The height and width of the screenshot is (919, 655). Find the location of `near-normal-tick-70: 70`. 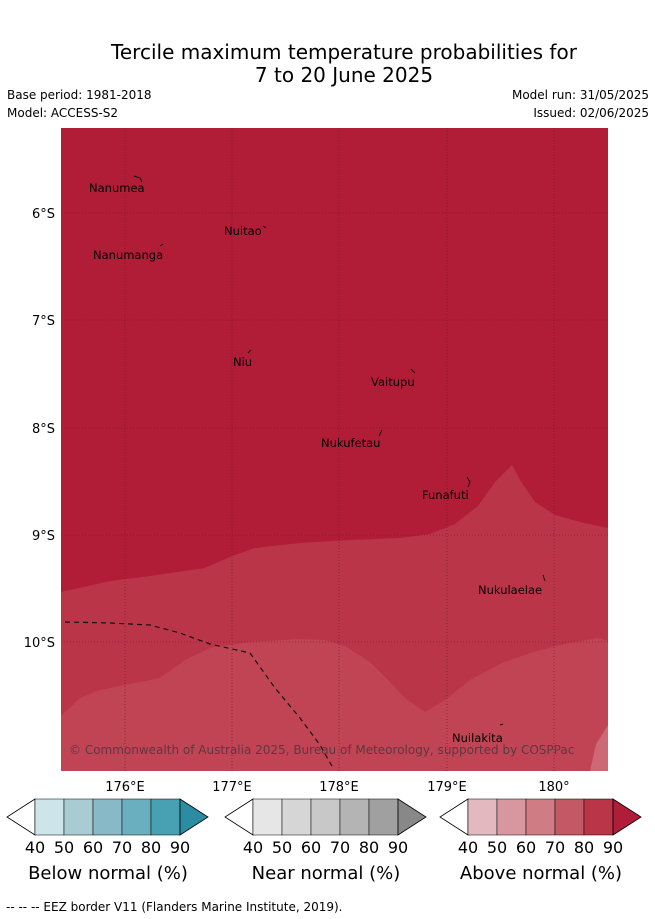

near-normal-tick-70: 70 is located at coordinates (340, 847).